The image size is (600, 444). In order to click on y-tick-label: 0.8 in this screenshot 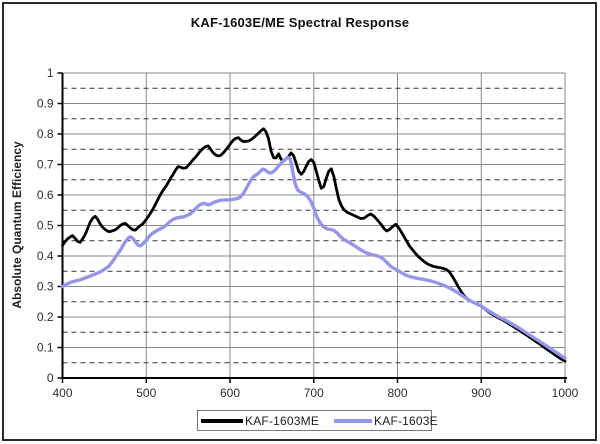, I will do `click(45, 134)`.